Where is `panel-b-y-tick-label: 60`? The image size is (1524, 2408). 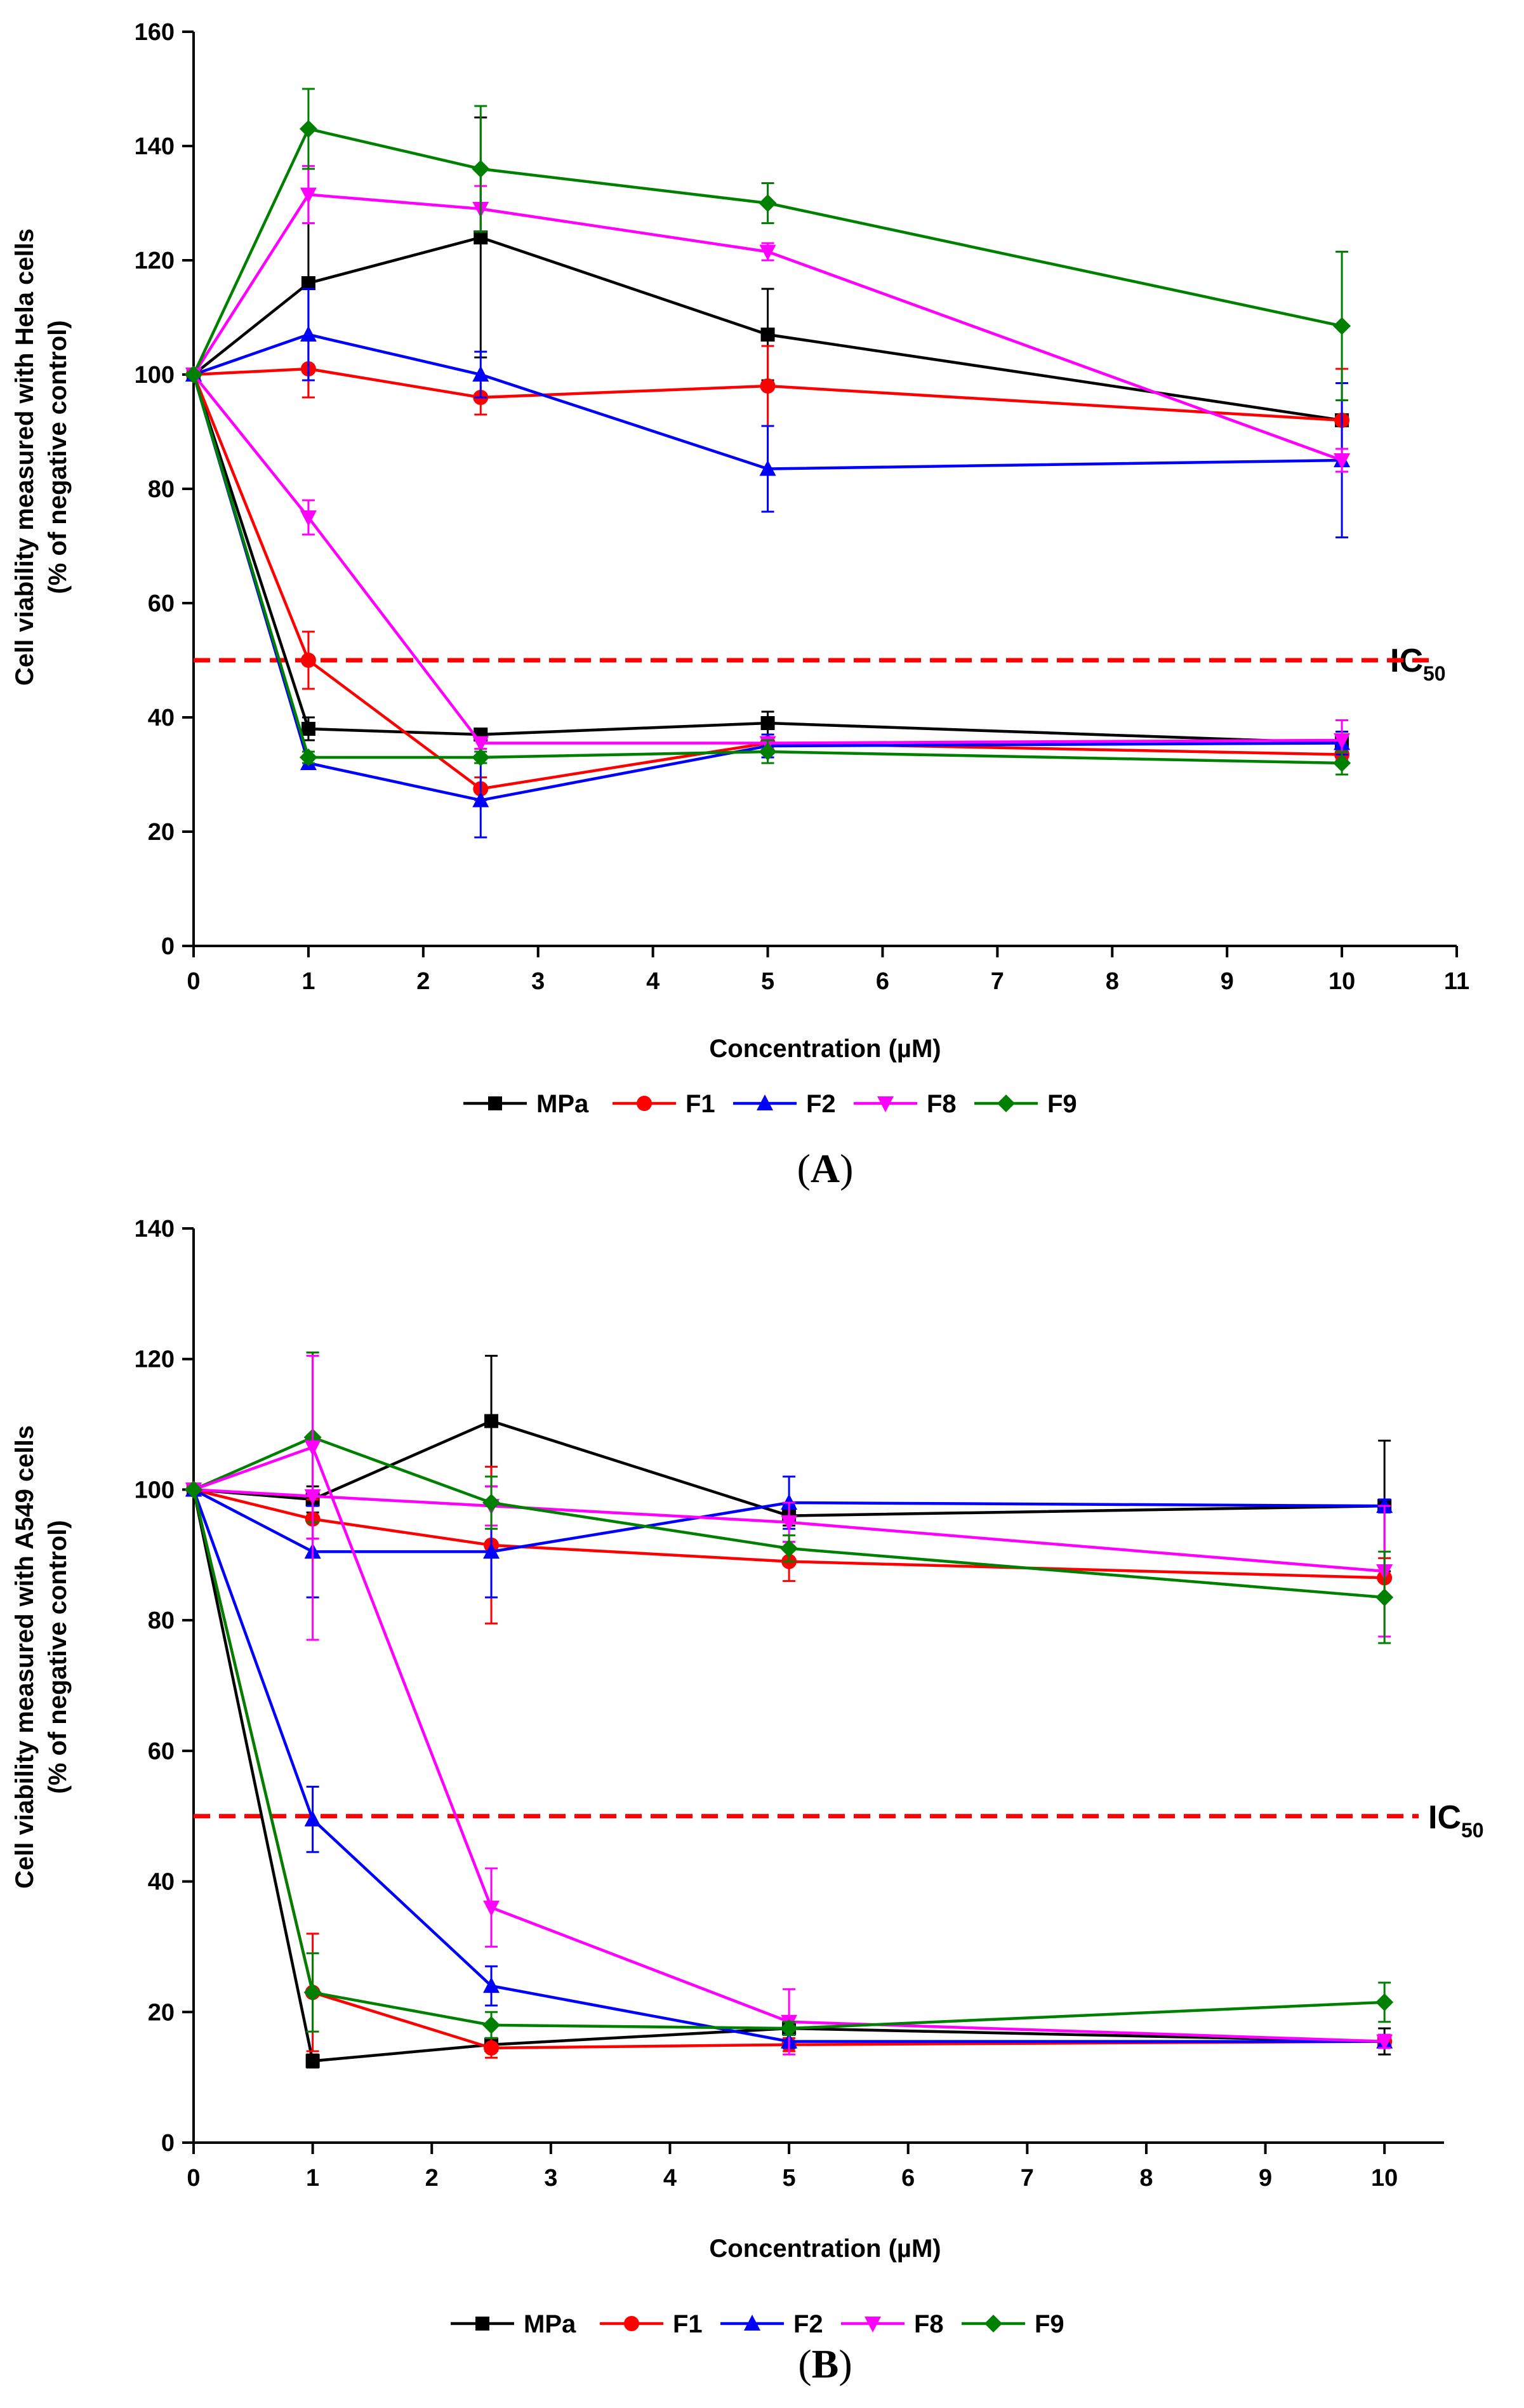
panel-b-y-tick-label: 60 is located at coordinates (161, 1751).